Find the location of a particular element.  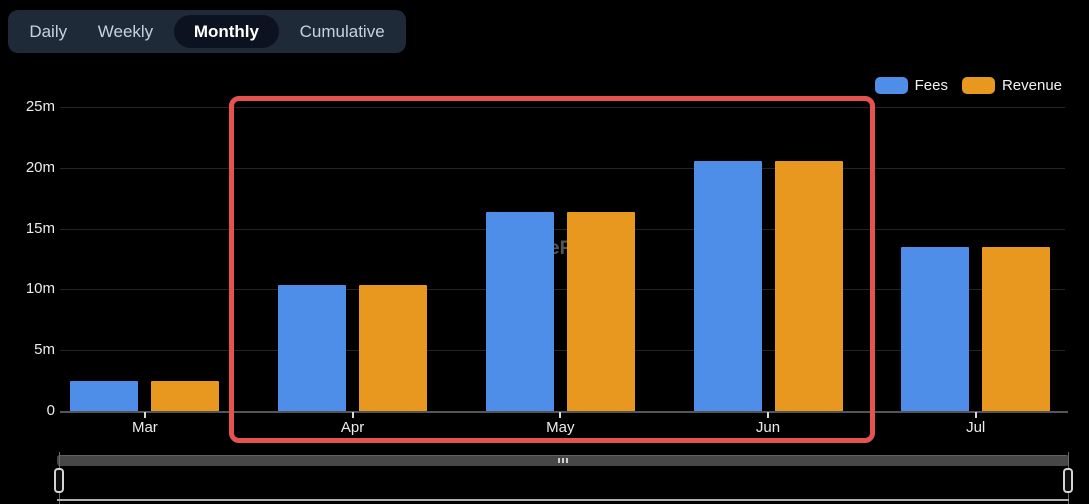

legend-item-fees: Fees is located at coordinates (911, 85).